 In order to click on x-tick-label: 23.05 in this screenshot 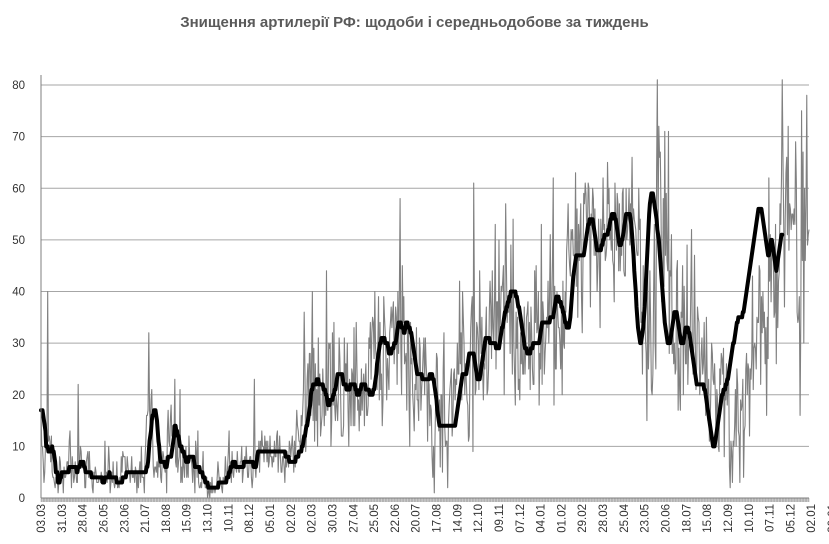, I will do `click(646, 518)`.